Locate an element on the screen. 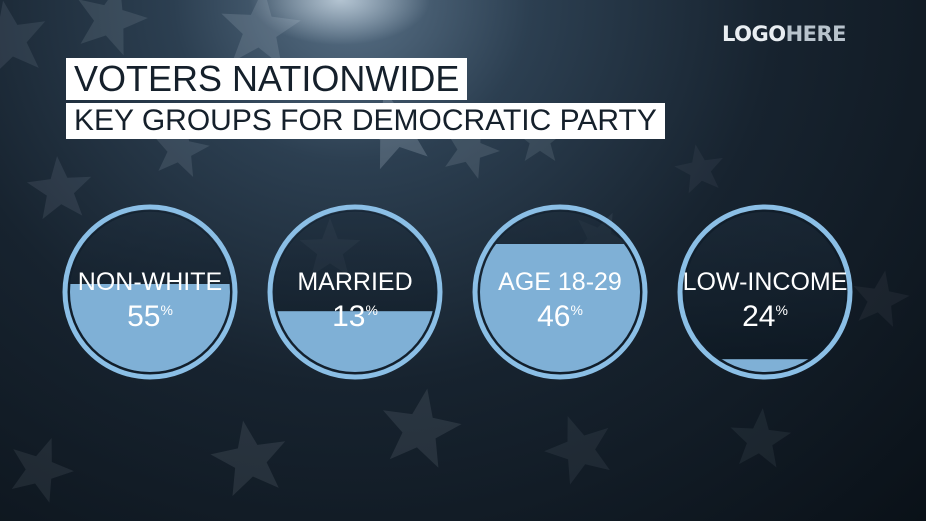 The image size is (926, 521). light-flare is located at coordinates (340, 22).